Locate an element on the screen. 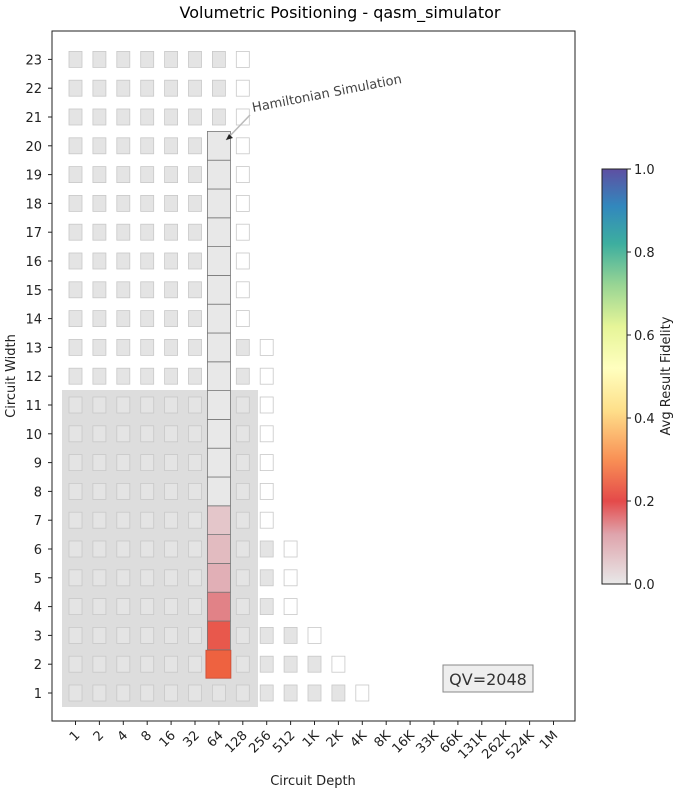 Image resolution: width=680 pixels, height=791 pixels. x-tick-label: 33K is located at coordinates (427, 742).